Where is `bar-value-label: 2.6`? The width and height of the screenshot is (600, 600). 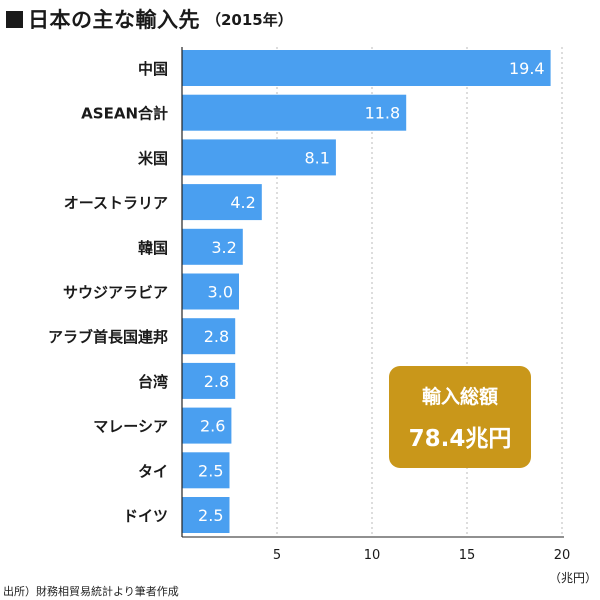 bar-value-label: 2.6 is located at coordinates (212, 426).